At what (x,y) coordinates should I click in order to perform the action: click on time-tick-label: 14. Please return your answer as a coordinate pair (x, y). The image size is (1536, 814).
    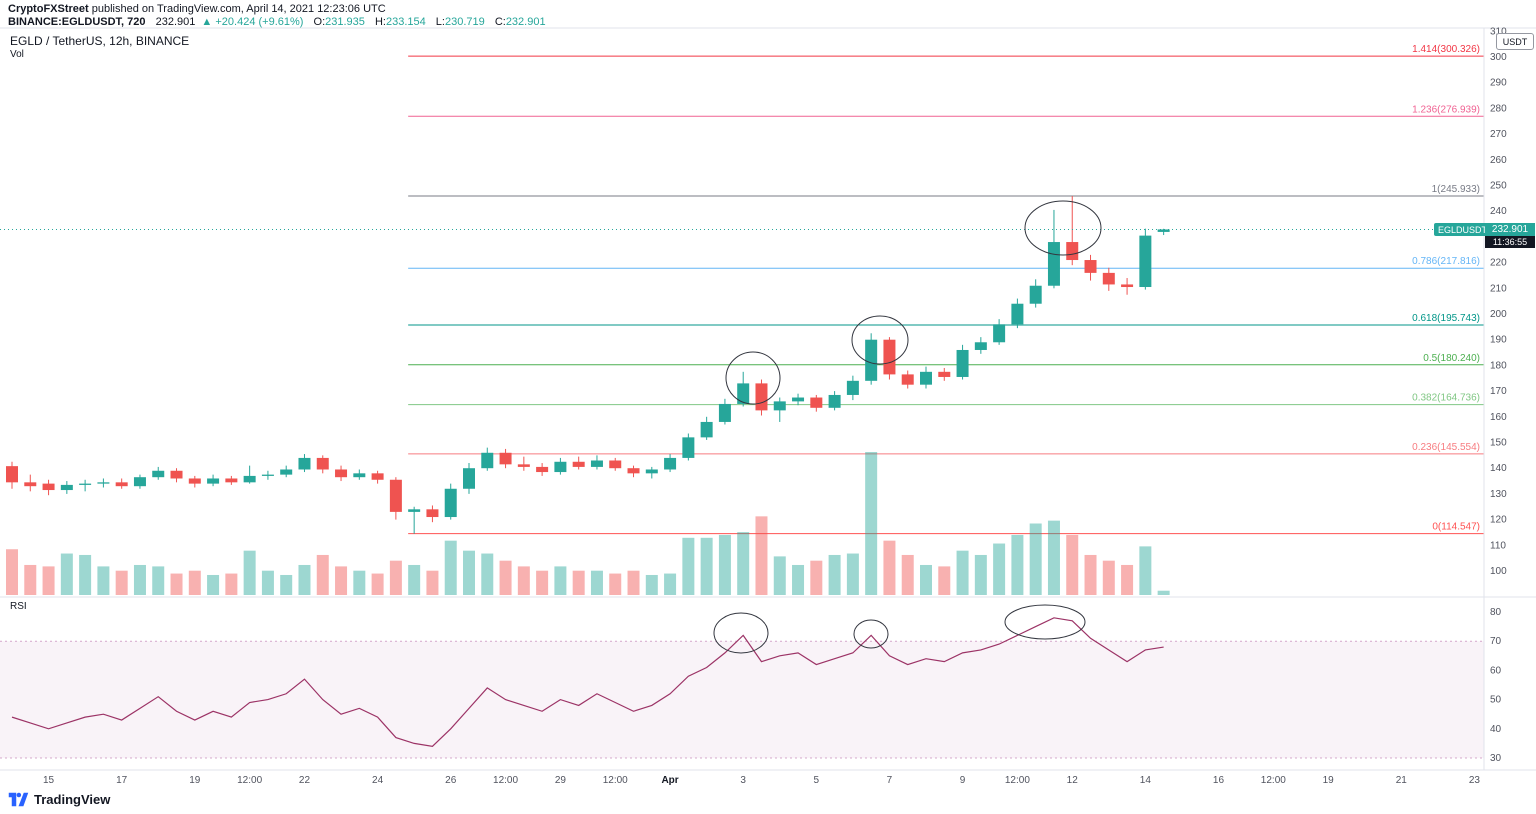
    Looking at the image, I should click on (1146, 780).